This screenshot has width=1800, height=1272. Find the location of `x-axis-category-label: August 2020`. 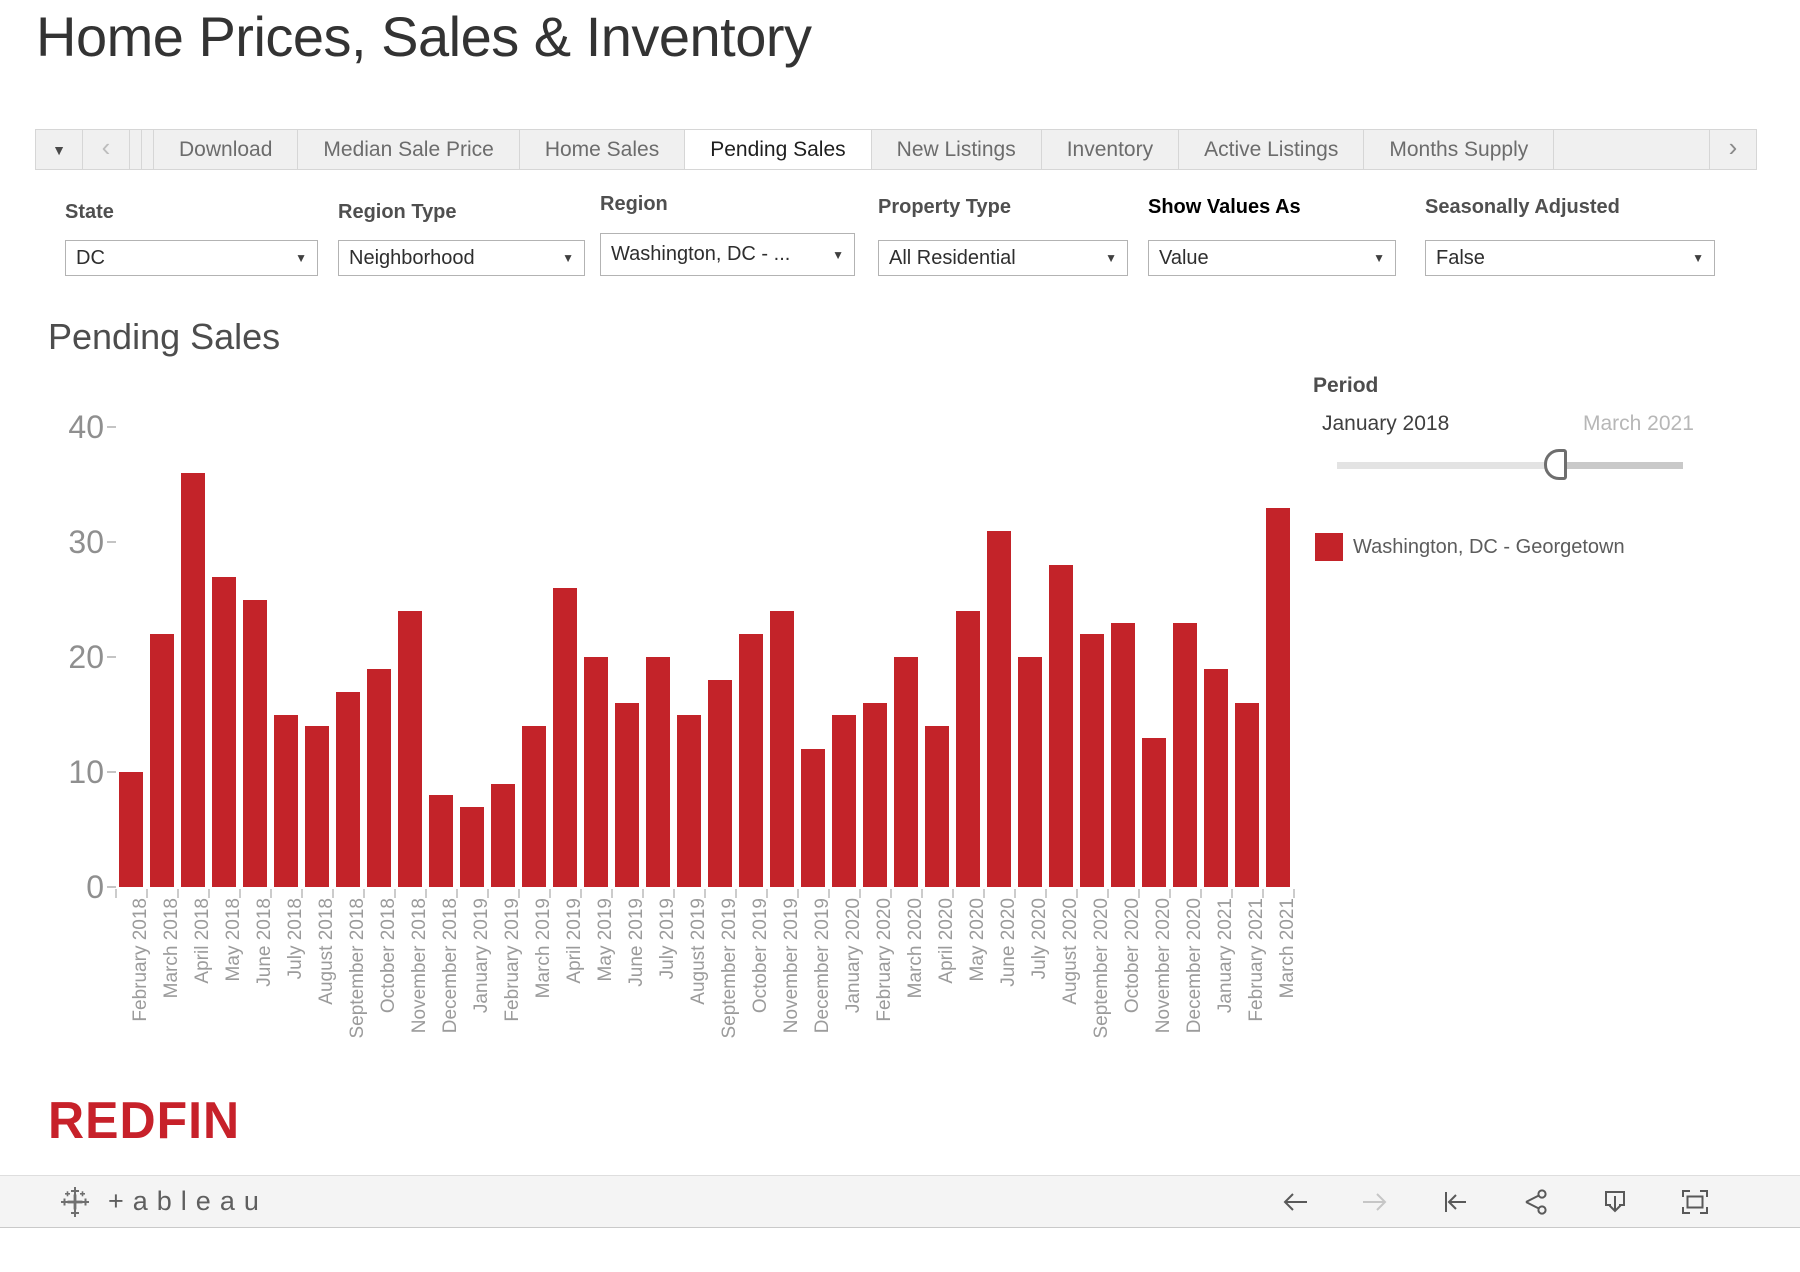

x-axis-category-label: August 2020 is located at coordinates (1070, 951).